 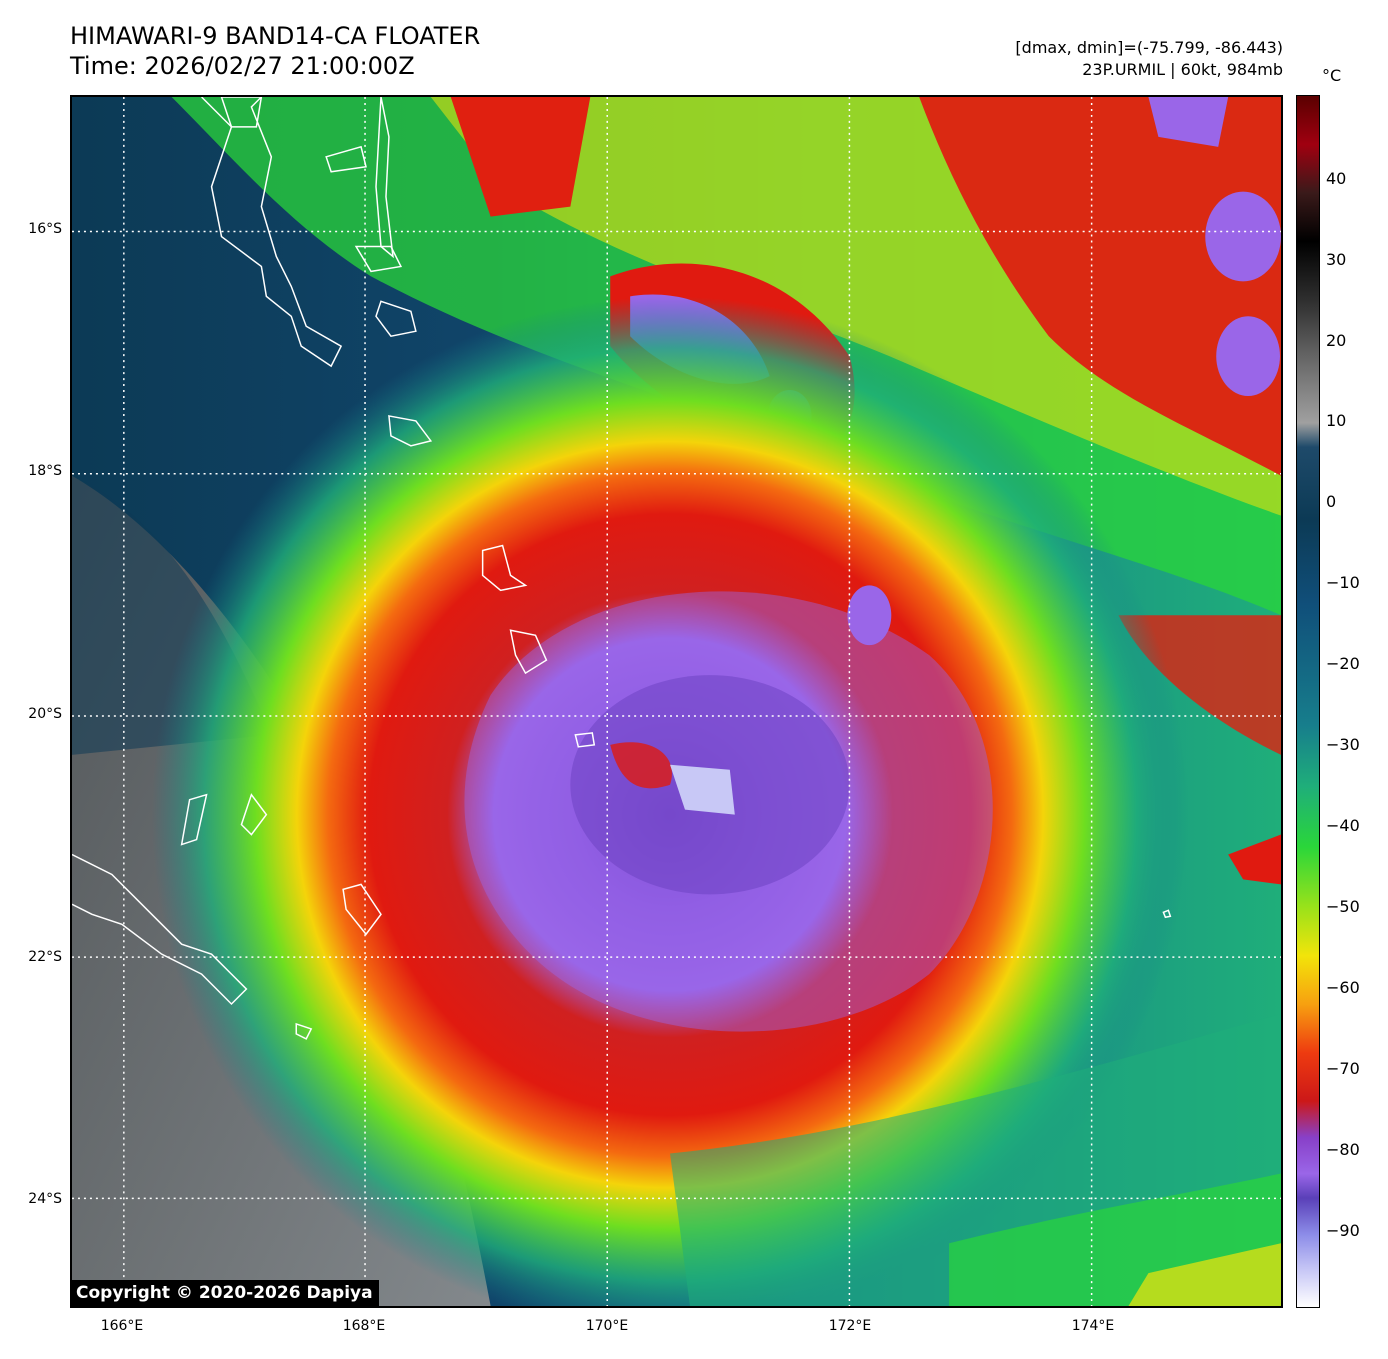 I want to click on lat-label-18s: 18°S, so click(x=45, y=471).